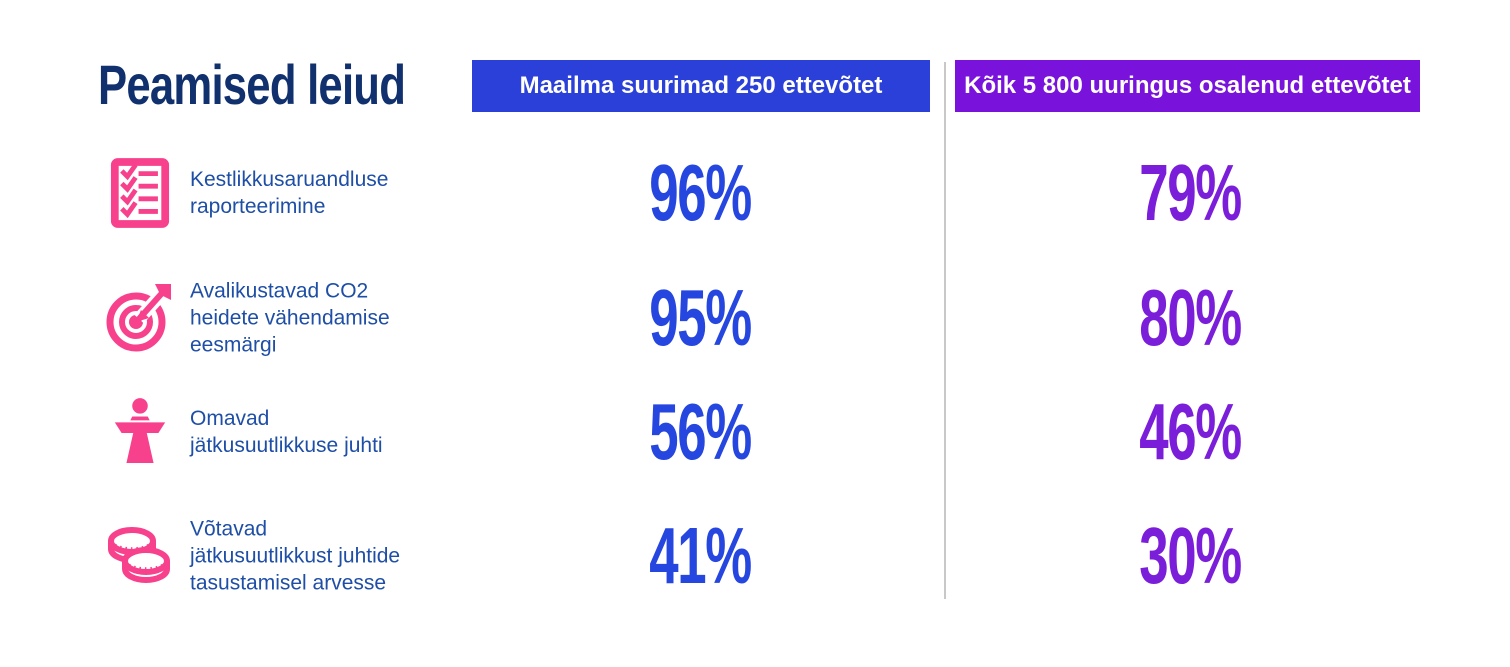 This screenshot has height=667, width=1510. What do you see at coordinates (755, 432) in the screenshot?
I see `table-row: Omavad jätkusuutlikkuse juhti 56% 46%` at bounding box center [755, 432].